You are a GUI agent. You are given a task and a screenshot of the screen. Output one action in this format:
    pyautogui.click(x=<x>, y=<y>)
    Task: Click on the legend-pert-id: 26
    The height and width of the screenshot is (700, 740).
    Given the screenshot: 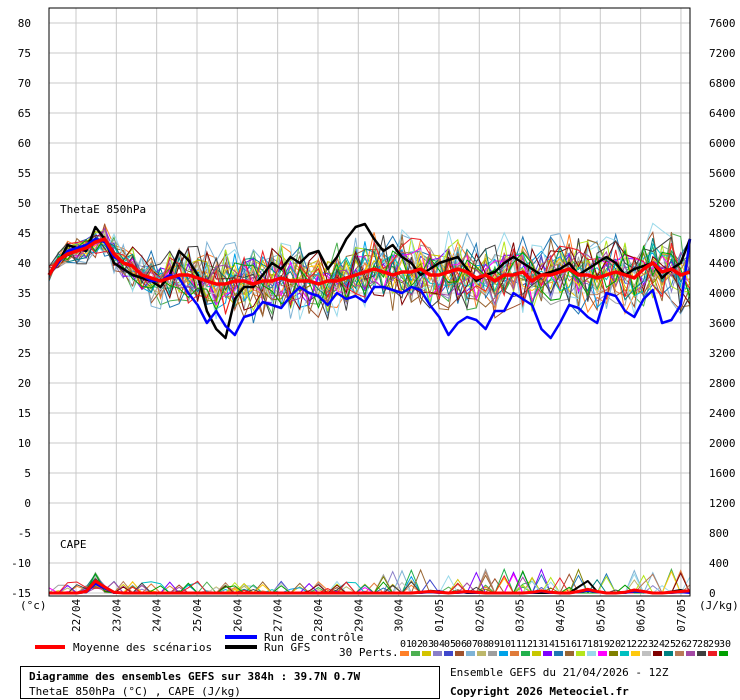 What is the action you would take?
    pyautogui.click(x=681, y=644)
    